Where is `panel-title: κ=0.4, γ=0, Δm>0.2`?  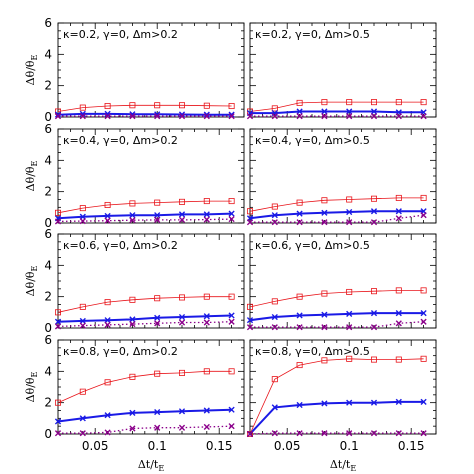 panel-title: κ=0.4, γ=0, Δm>0.2 is located at coordinates (120, 140).